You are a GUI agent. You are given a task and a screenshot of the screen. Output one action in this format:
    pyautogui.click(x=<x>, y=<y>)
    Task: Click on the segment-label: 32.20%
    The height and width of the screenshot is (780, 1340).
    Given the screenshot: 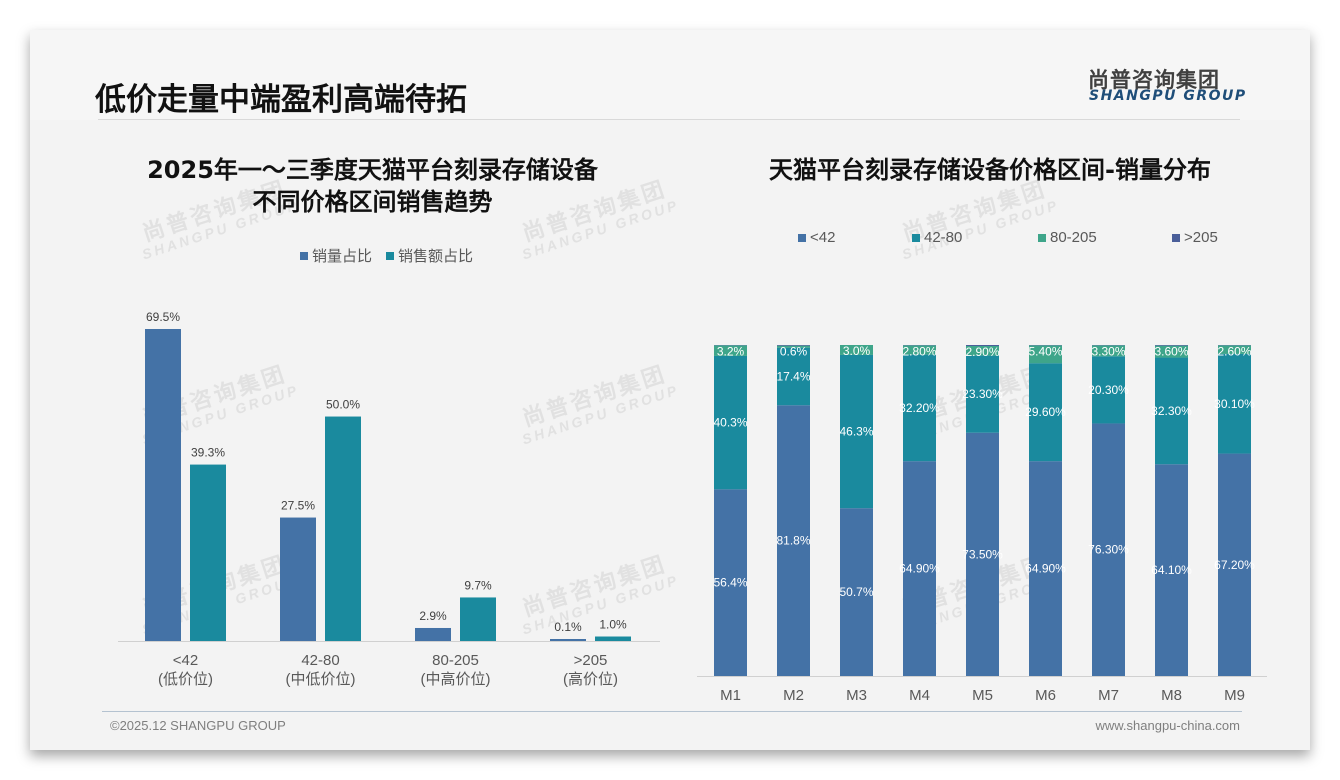 What is the action you would take?
    pyautogui.click(x=919, y=408)
    